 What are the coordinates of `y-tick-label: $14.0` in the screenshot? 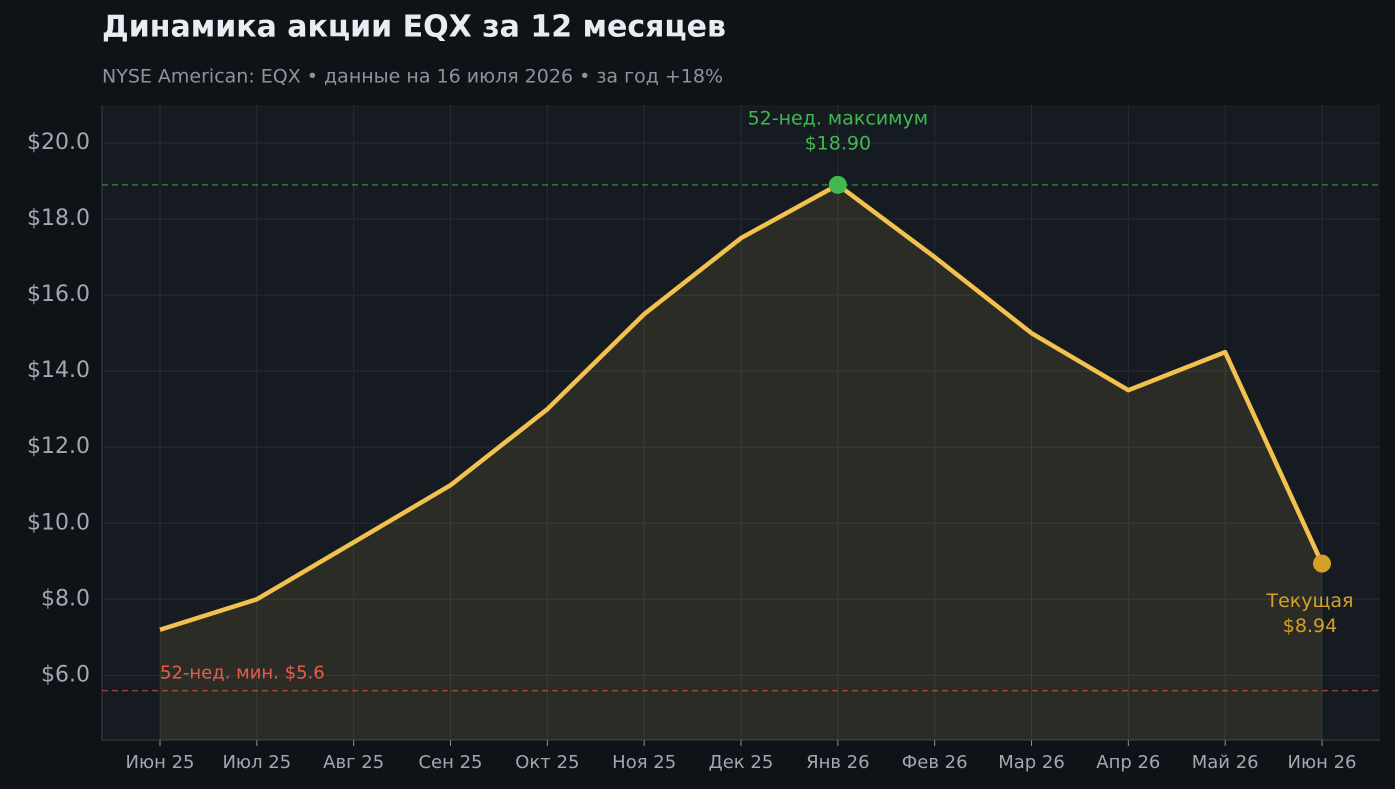 It's located at (58, 370).